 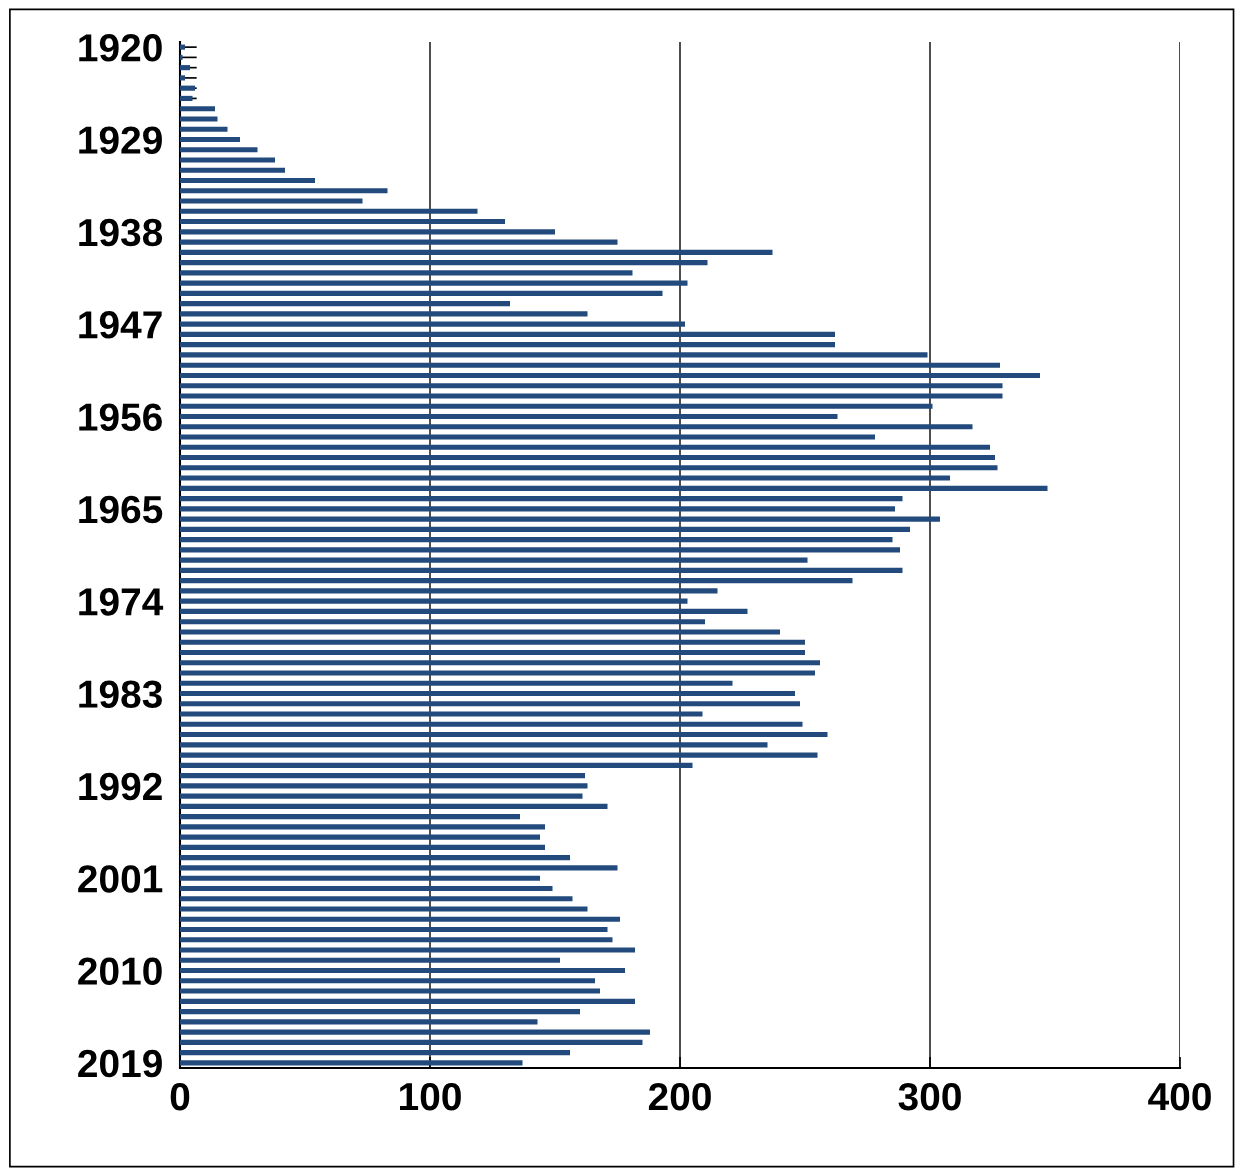 What do you see at coordinates (120, 48) in the screenshot?
I see `y-tick-label: 1920` at bounding box center [120, 48].